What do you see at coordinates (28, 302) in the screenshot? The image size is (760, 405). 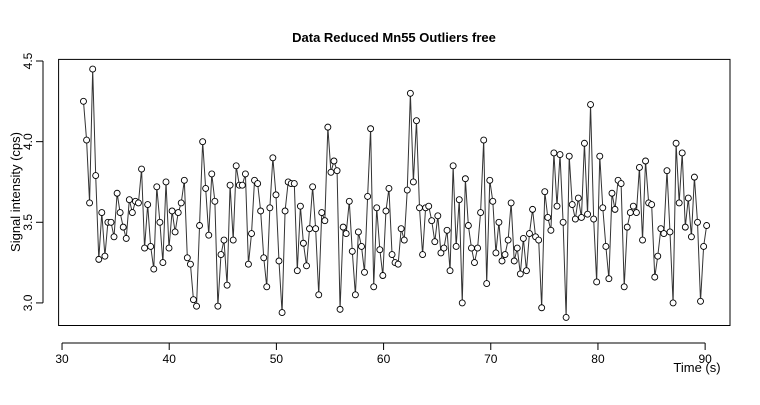 I see `y-tick-label: 3.0` at bounding box center [28, 302].